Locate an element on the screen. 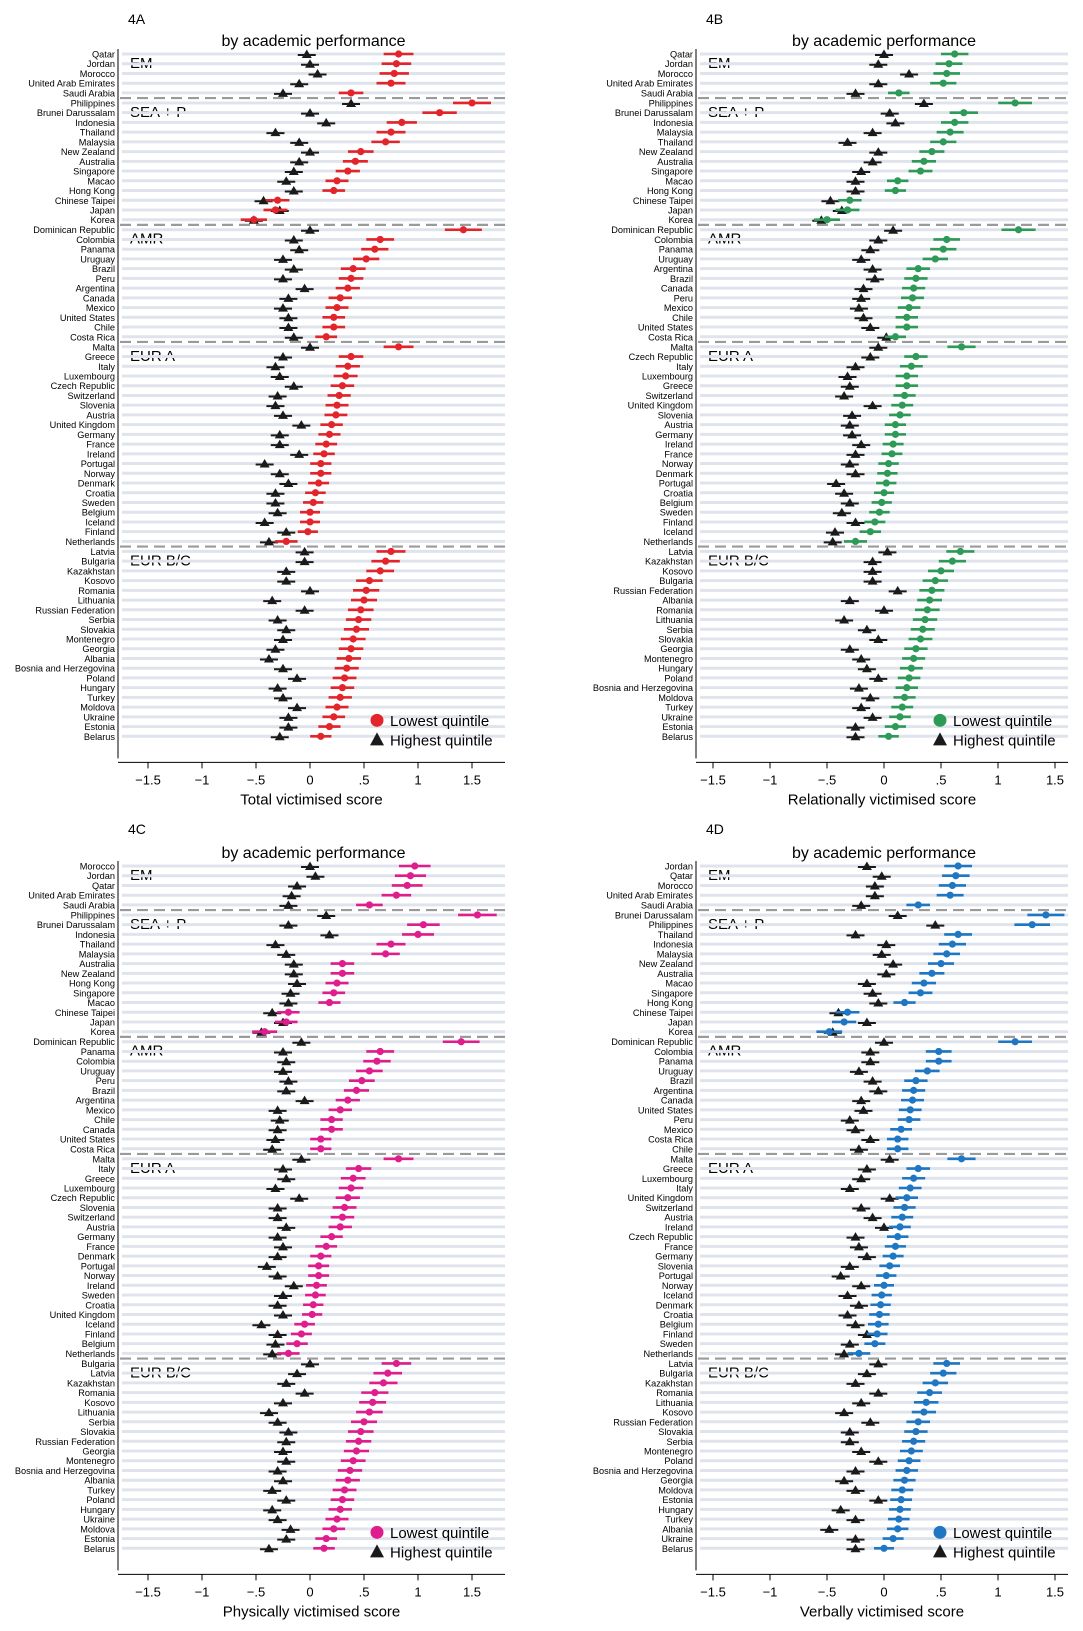 The image size is (1083, 1631). country-label: Philippines is located at coordinates (671, 103).